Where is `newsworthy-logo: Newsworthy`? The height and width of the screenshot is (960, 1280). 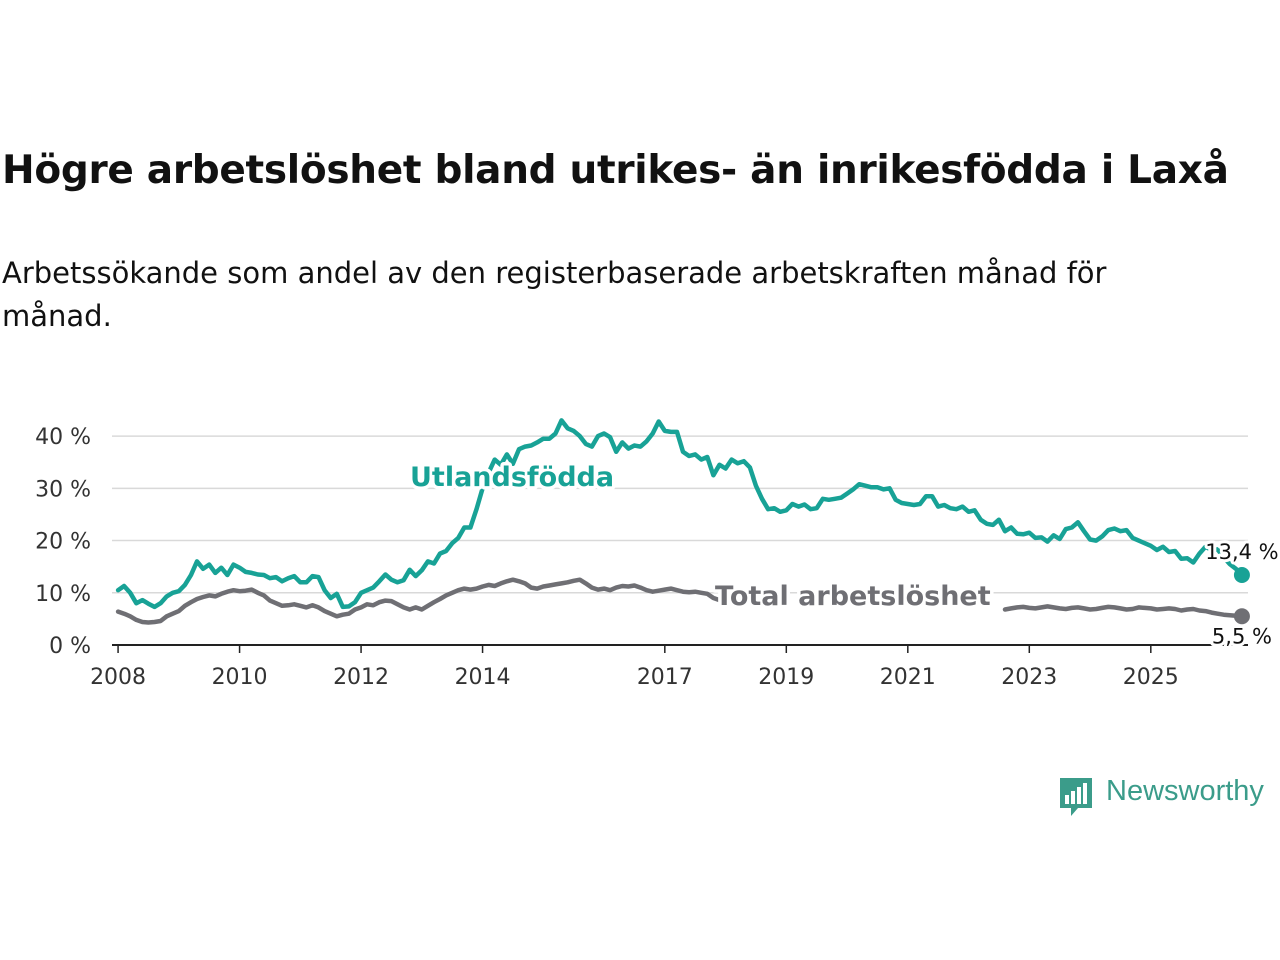 newsworthy-logo: Newsworthy is located at coordinates (1169, 797).